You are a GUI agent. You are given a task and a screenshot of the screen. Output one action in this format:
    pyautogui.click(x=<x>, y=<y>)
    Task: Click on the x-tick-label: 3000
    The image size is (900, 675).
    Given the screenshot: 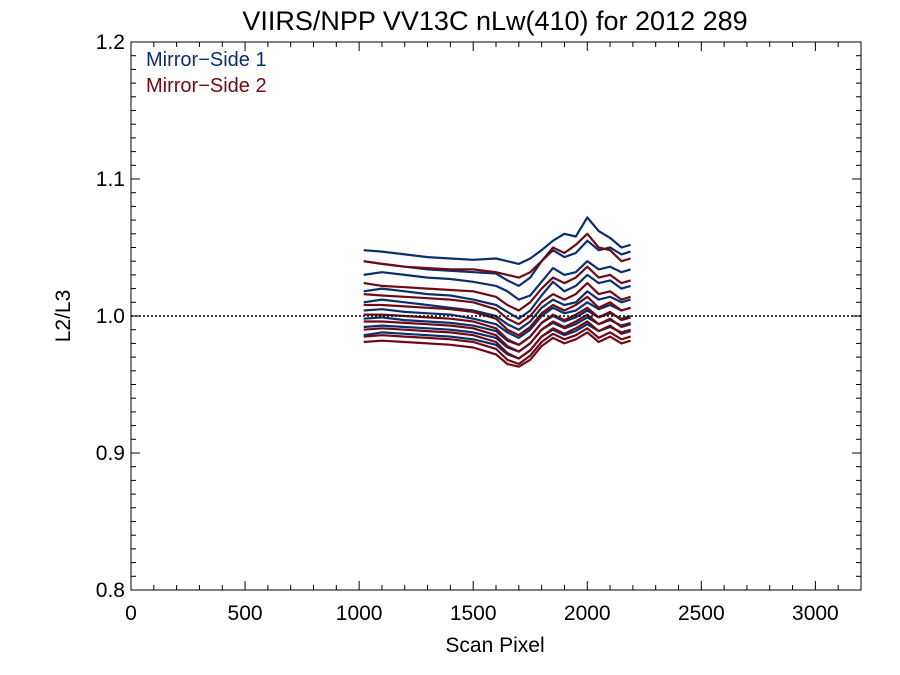 What is the action you would take?
    pyautogui.click(x=815, y=613)
    